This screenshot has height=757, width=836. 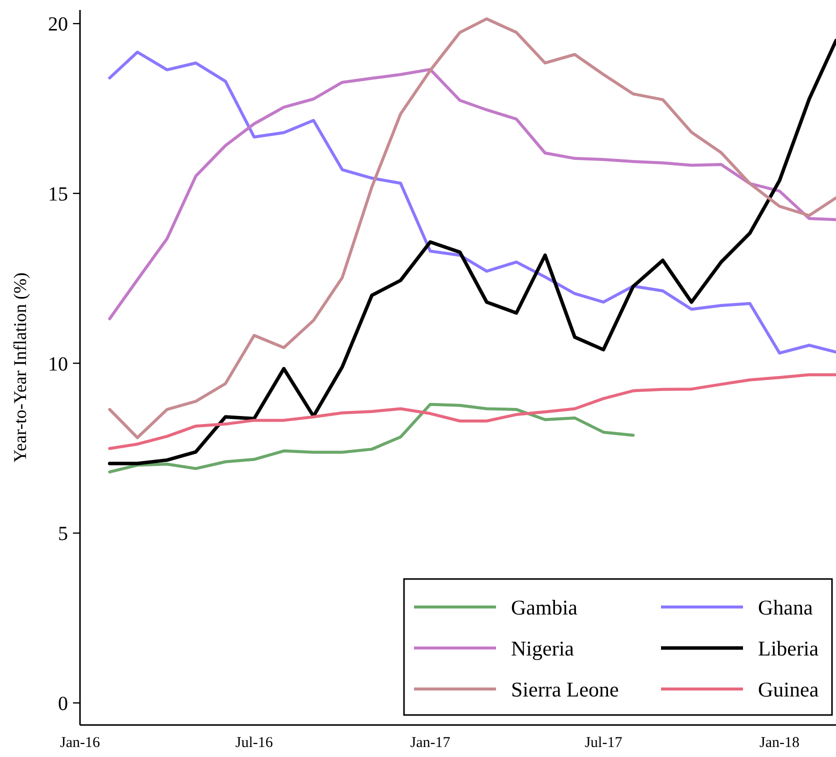 I want to click on x-tick-label: Jan-18, so click(x=780, y=743).